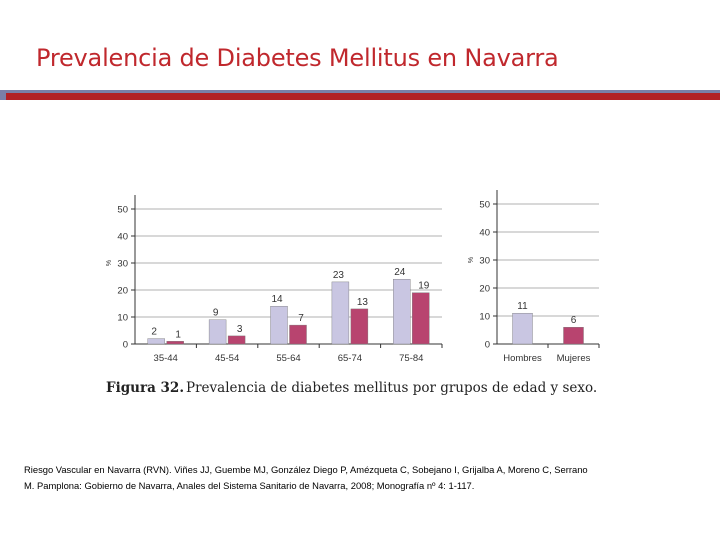 This screenshot has width=720, height=540. I want to click on x-tick-label: Mujeres, so click(574, 358).